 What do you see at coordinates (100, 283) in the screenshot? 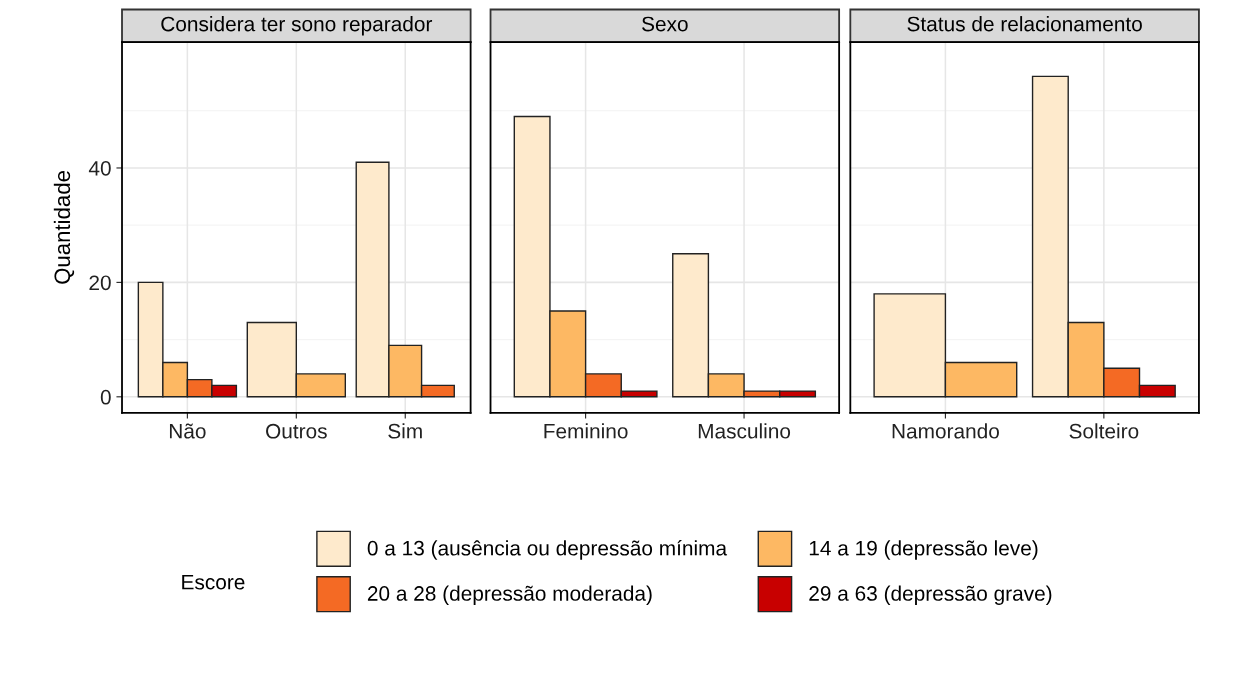
I see `y-tick-label: 20` at bounding box center [100, 283].